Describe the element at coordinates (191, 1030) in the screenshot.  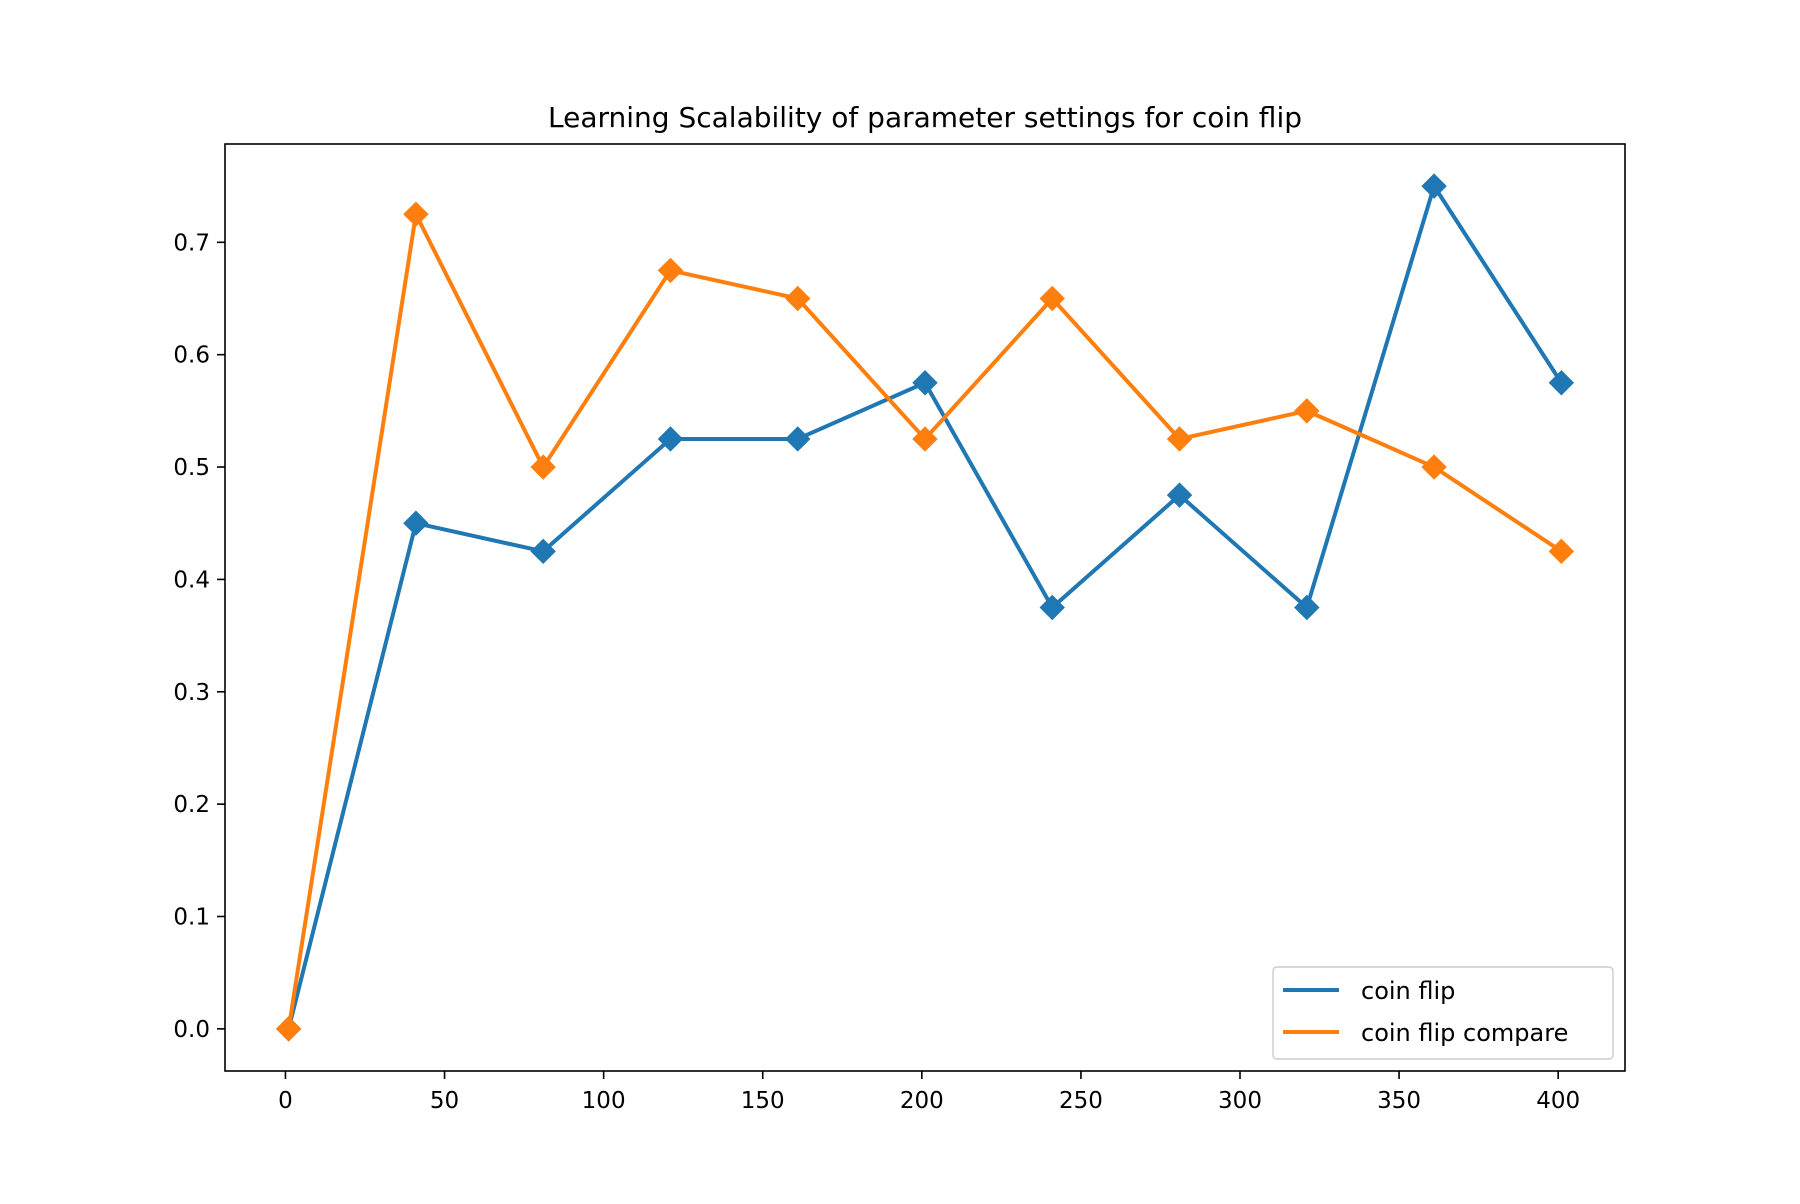
I see `y-tick-label: 0.0` at that location.